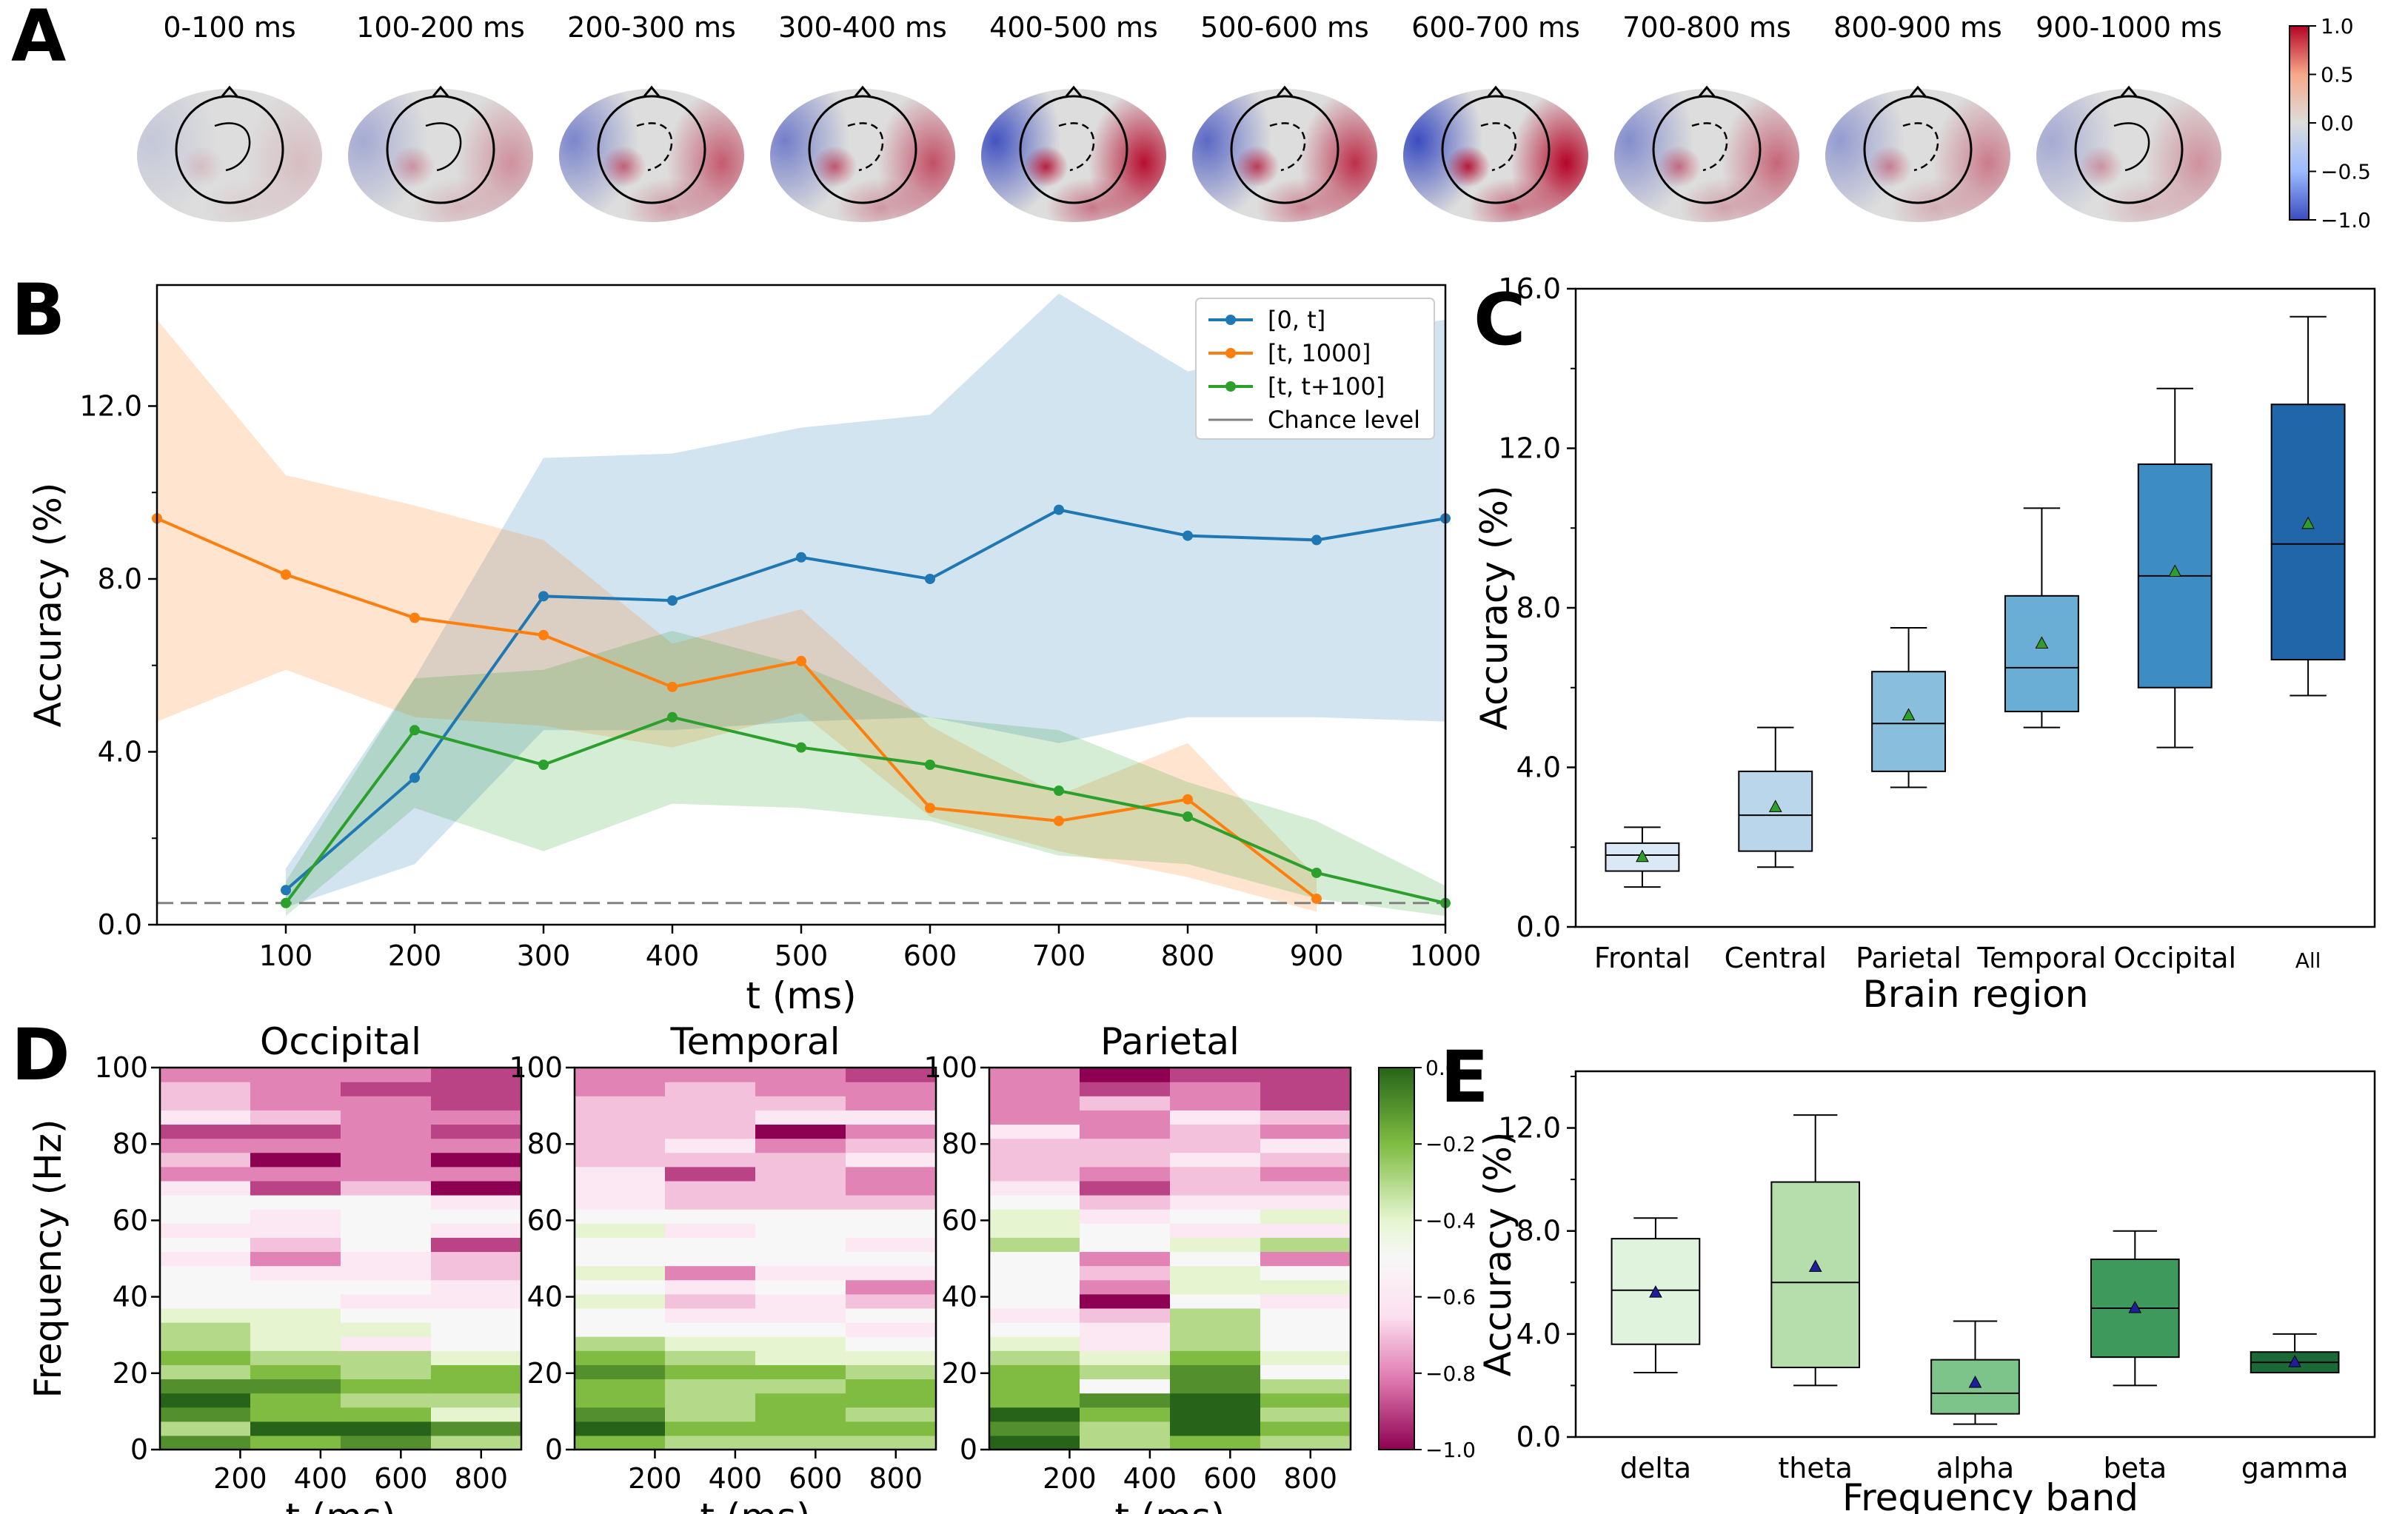 Image resolution: width=2408 pixels, height=1514 pixels. Describe the element at coordinates (121, 1067) in the screenshot. I see `y-tick-label: 100` at that location.